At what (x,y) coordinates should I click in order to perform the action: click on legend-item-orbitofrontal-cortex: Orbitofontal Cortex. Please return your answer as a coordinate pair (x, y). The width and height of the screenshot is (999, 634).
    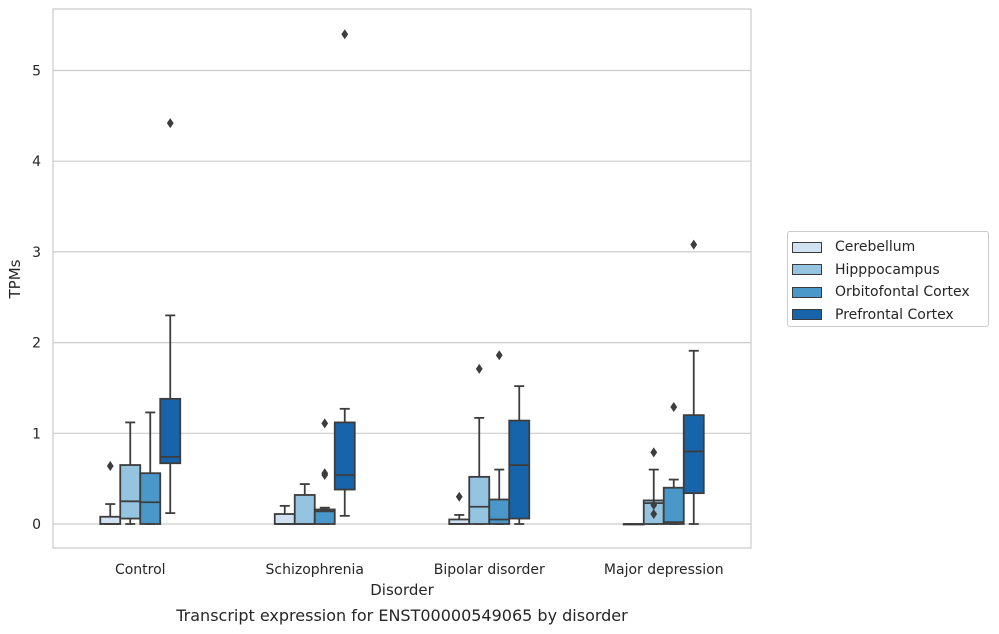
    Looking at the image, I should click on (890, 292).